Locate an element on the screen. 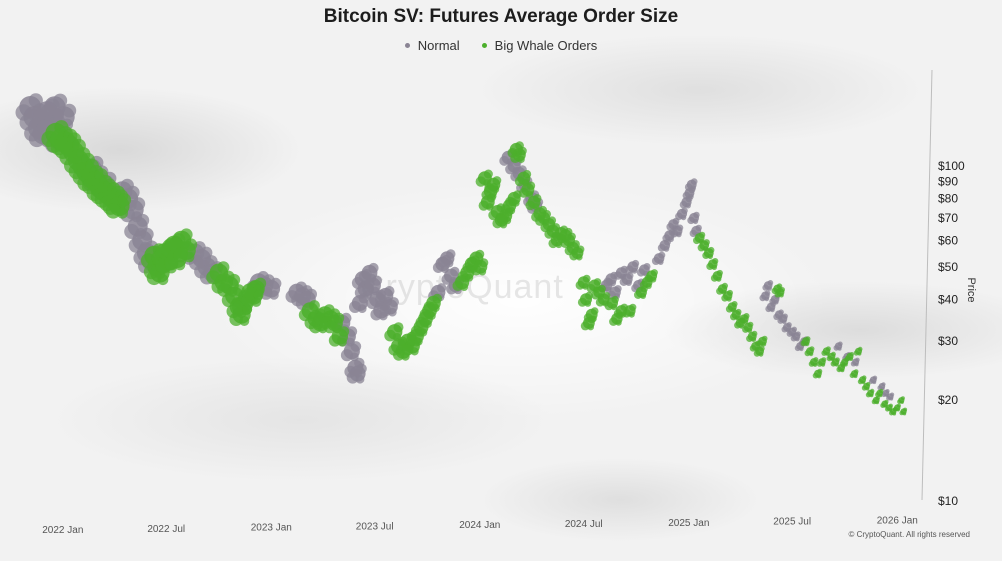  x-tick-label: 2025 Jul is located at coordinates (792, 522).